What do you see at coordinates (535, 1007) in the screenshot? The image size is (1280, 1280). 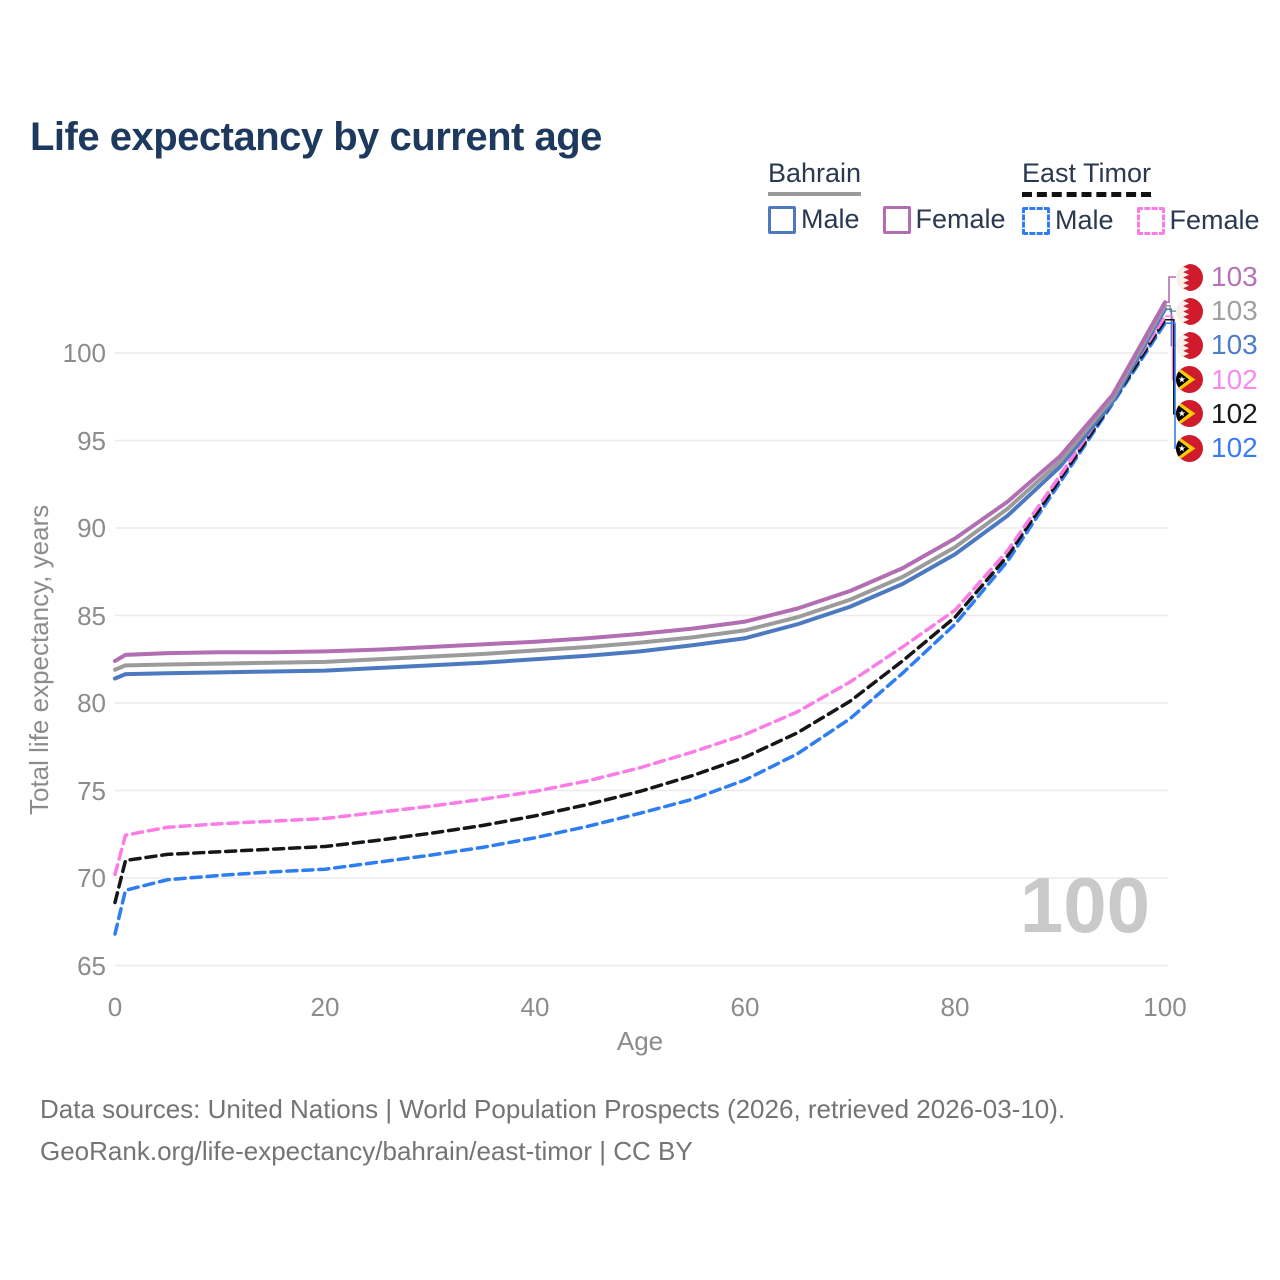 I see `x-tick-label-40: 40` at bounding box center [535, 1007].